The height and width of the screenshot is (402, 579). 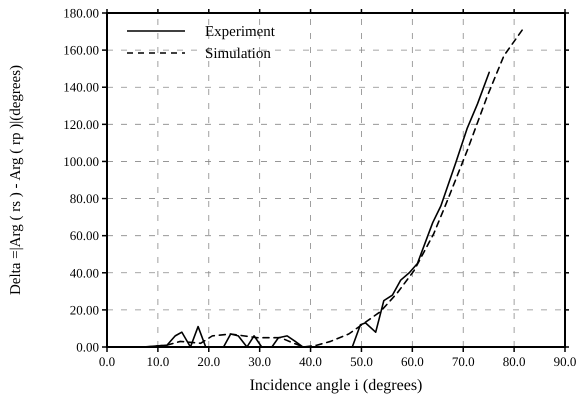 What do you see at coordinates (81, 13) in the screenshot?
I see `y-tick-label: 180.00` at bounding box center [81, 13].